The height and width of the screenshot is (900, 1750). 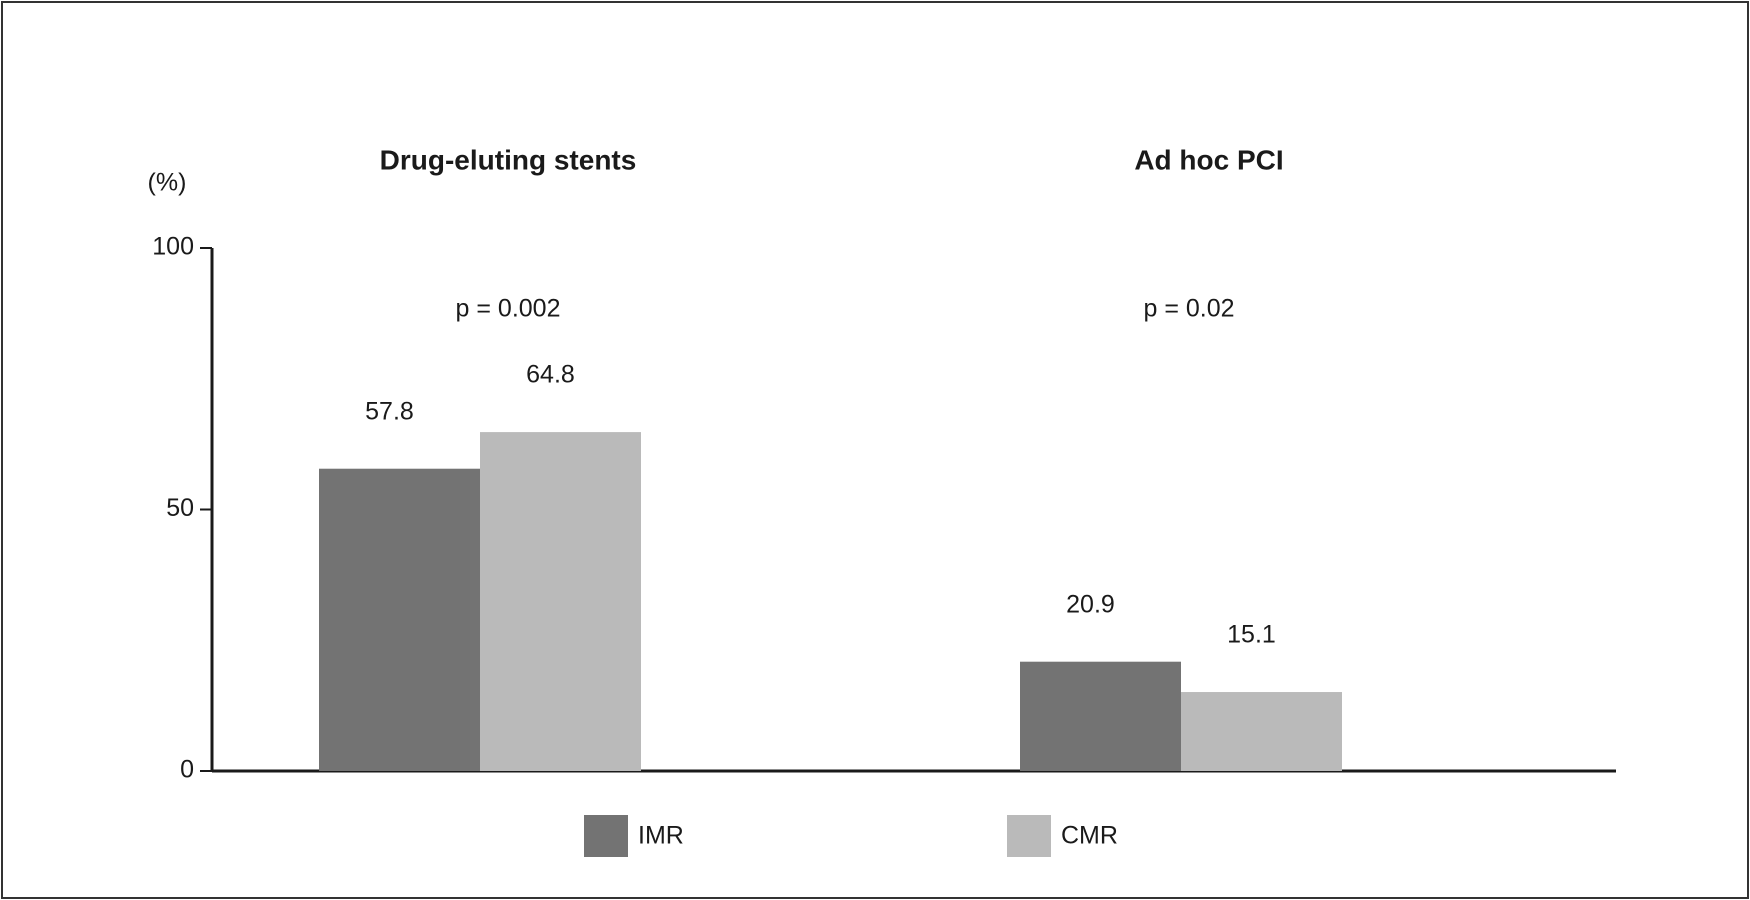 What do you see at coordinates (167, 183) in the screenshot?
I see `y-axis-label: (%)` at bounding box center [167, 183].